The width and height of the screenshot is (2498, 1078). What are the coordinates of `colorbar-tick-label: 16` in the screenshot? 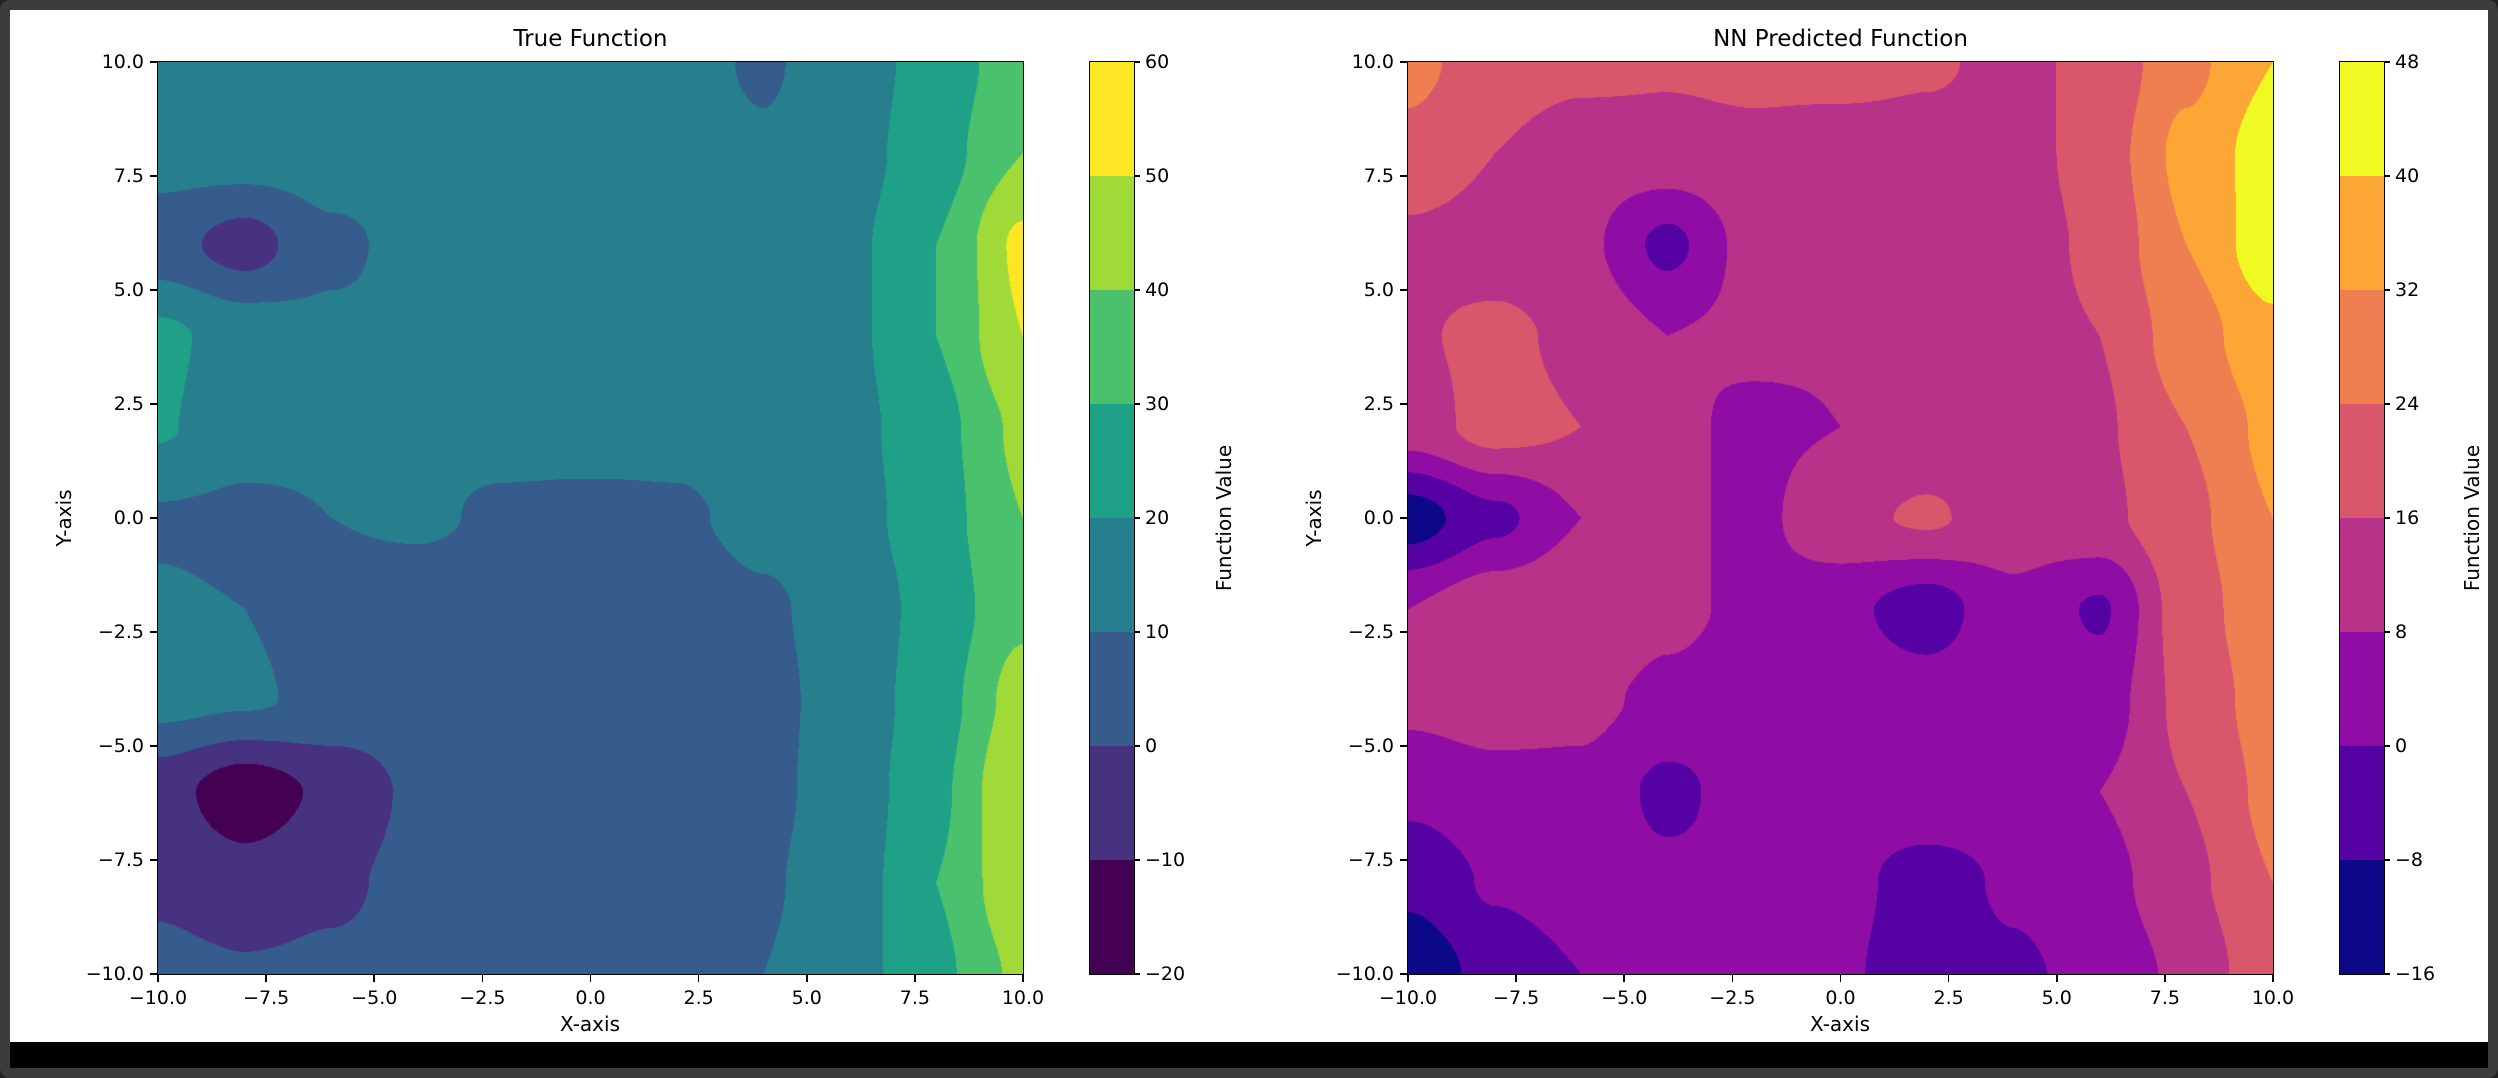 It's located at (2407, 518).